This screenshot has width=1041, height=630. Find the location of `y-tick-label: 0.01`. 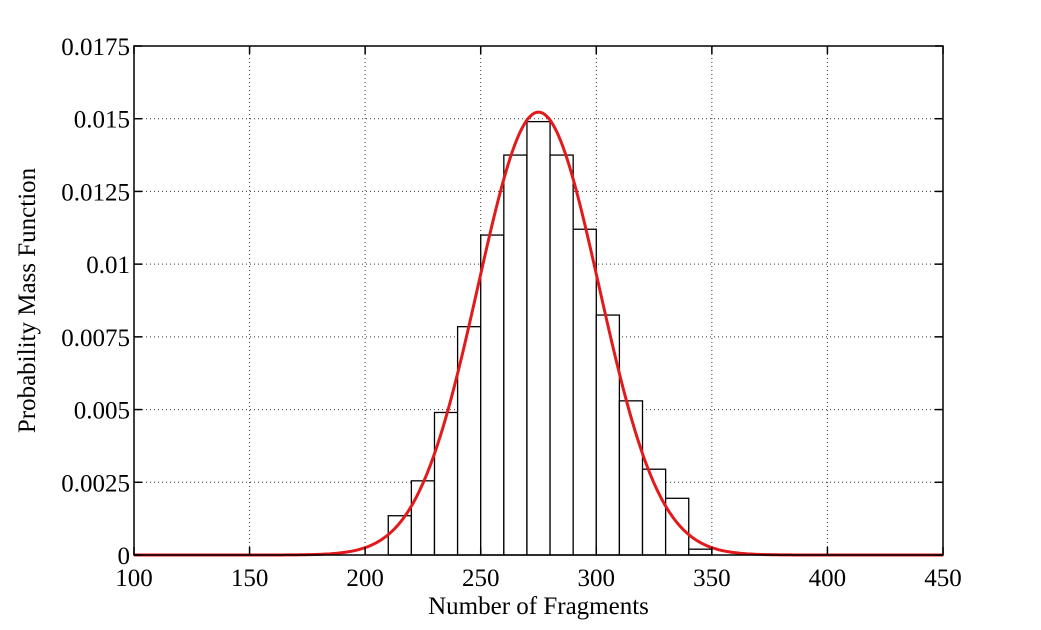

y-tick-label: 0.01 is located at coordinates (108, 265).